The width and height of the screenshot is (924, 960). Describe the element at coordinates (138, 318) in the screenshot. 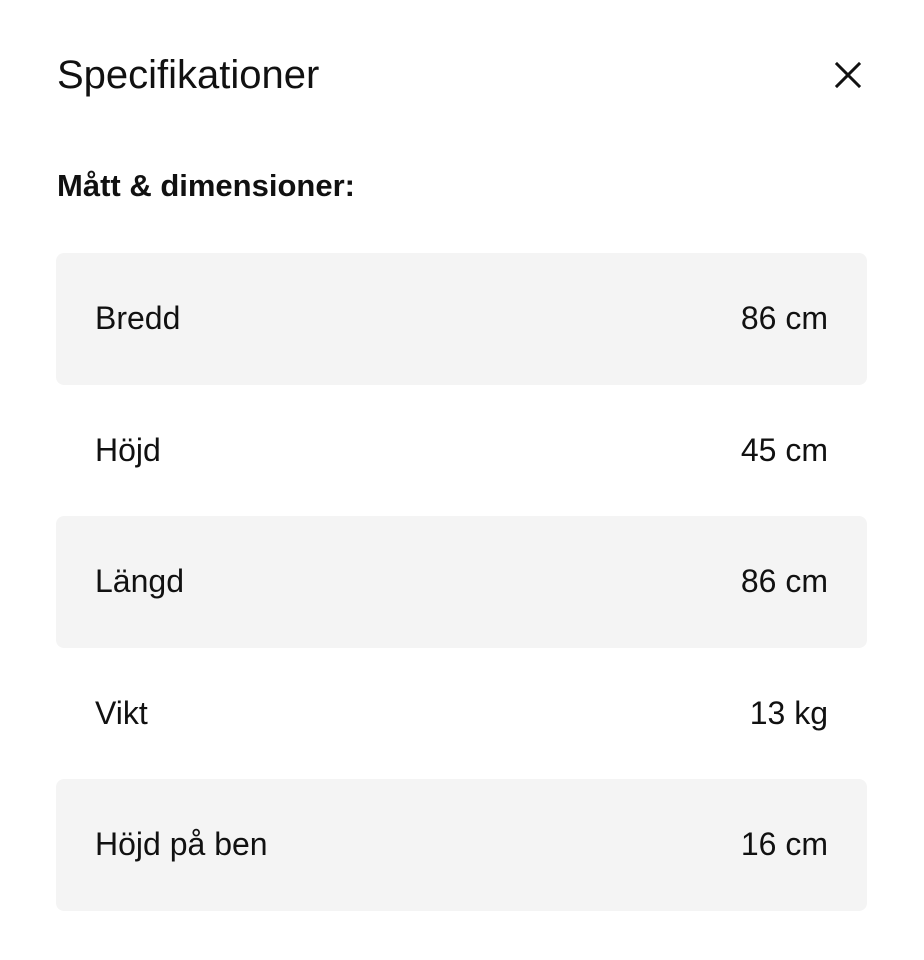

I see `spec-label: Bredd` at that location.